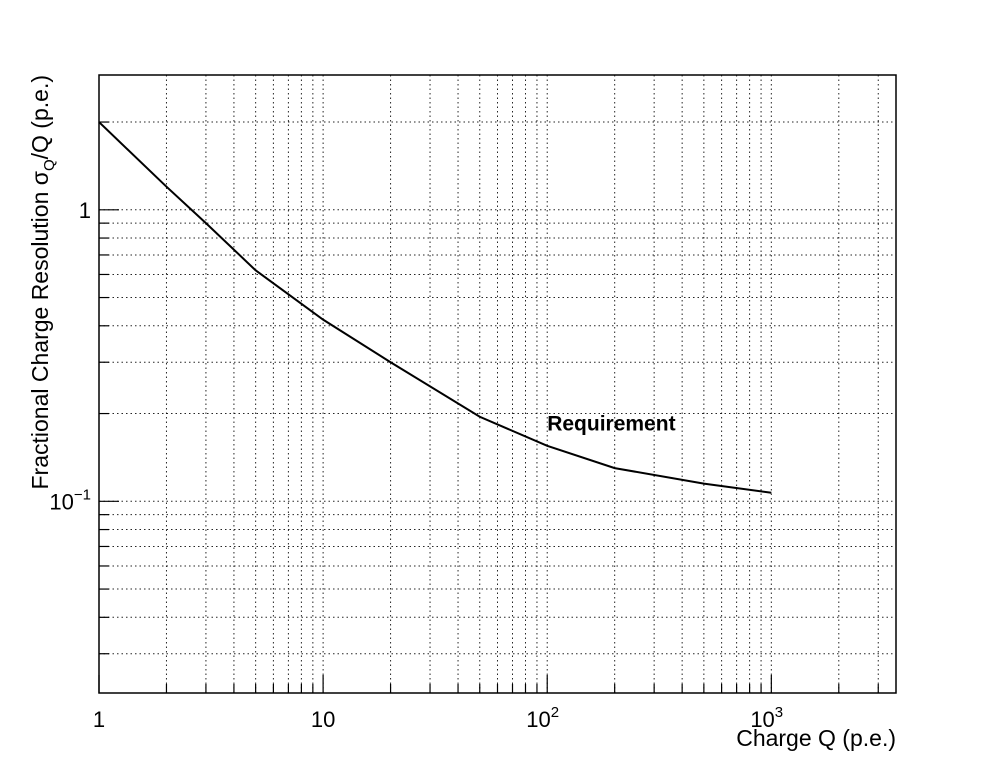  What do you see at coordinates (85, 210) in the screenshot?
I see `y-tick-label: 1` at bounding box center [85, 210].